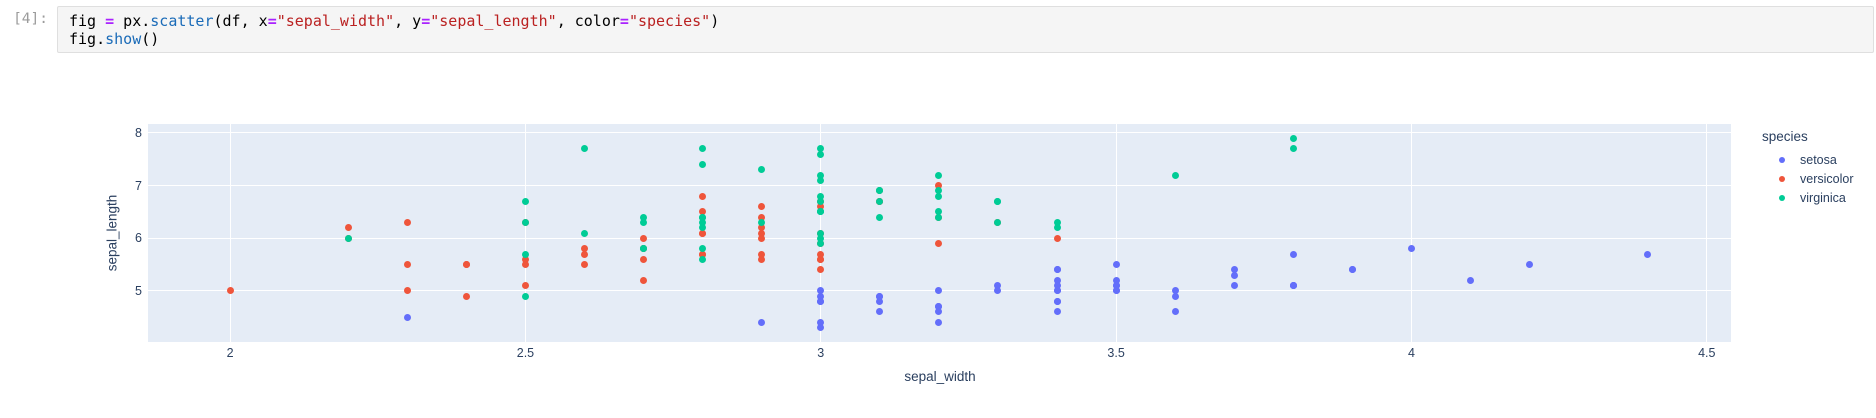  I want to click on legend-item-virginica: virginica, so click(1808, 197).